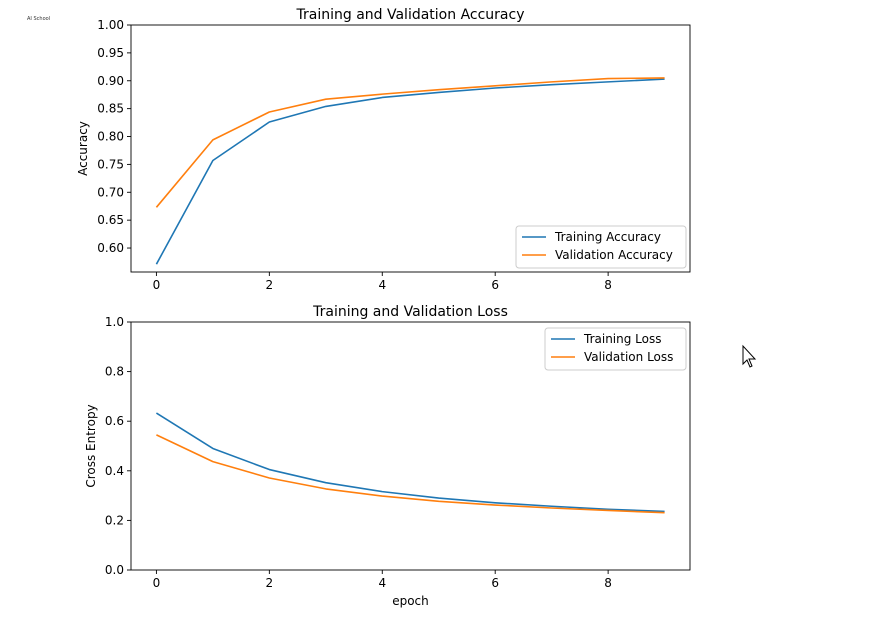 This screenshot has width=876, height=626. I want to click on y-tick-label: 1.0, so click(114, 322).